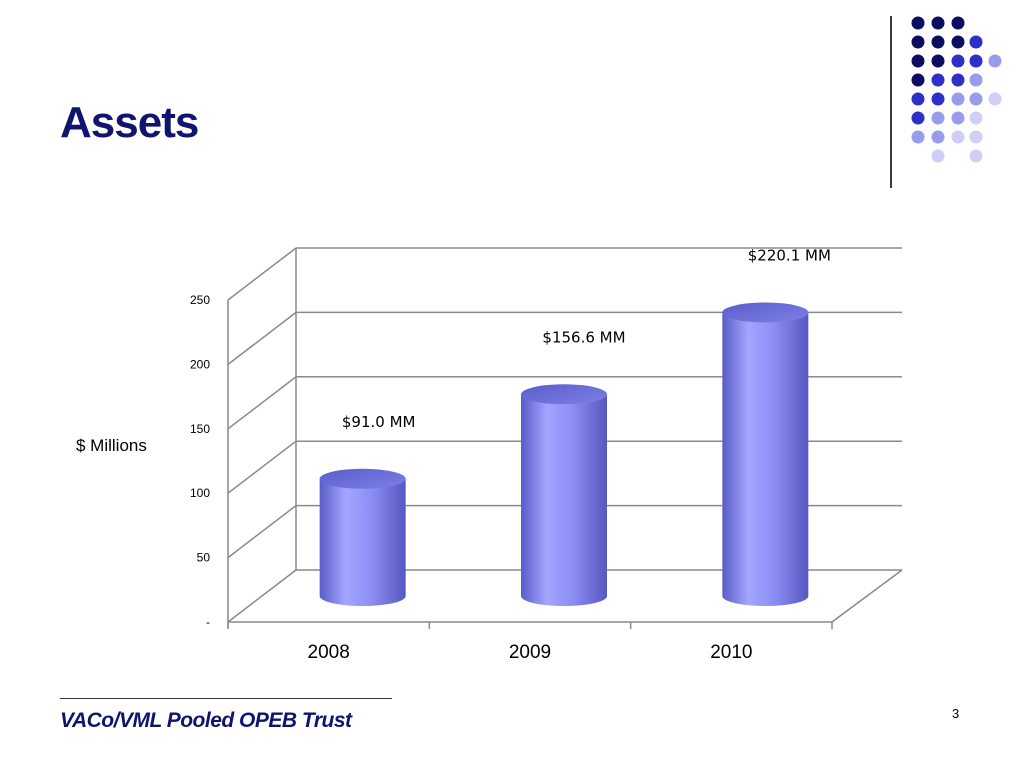 The width and height of the screenshot is (1024, 768). What do you see at coordinates (111, 445) in the screenshot?
I see `y-axis-label: $ Millions` at bounding box center [111, 445].